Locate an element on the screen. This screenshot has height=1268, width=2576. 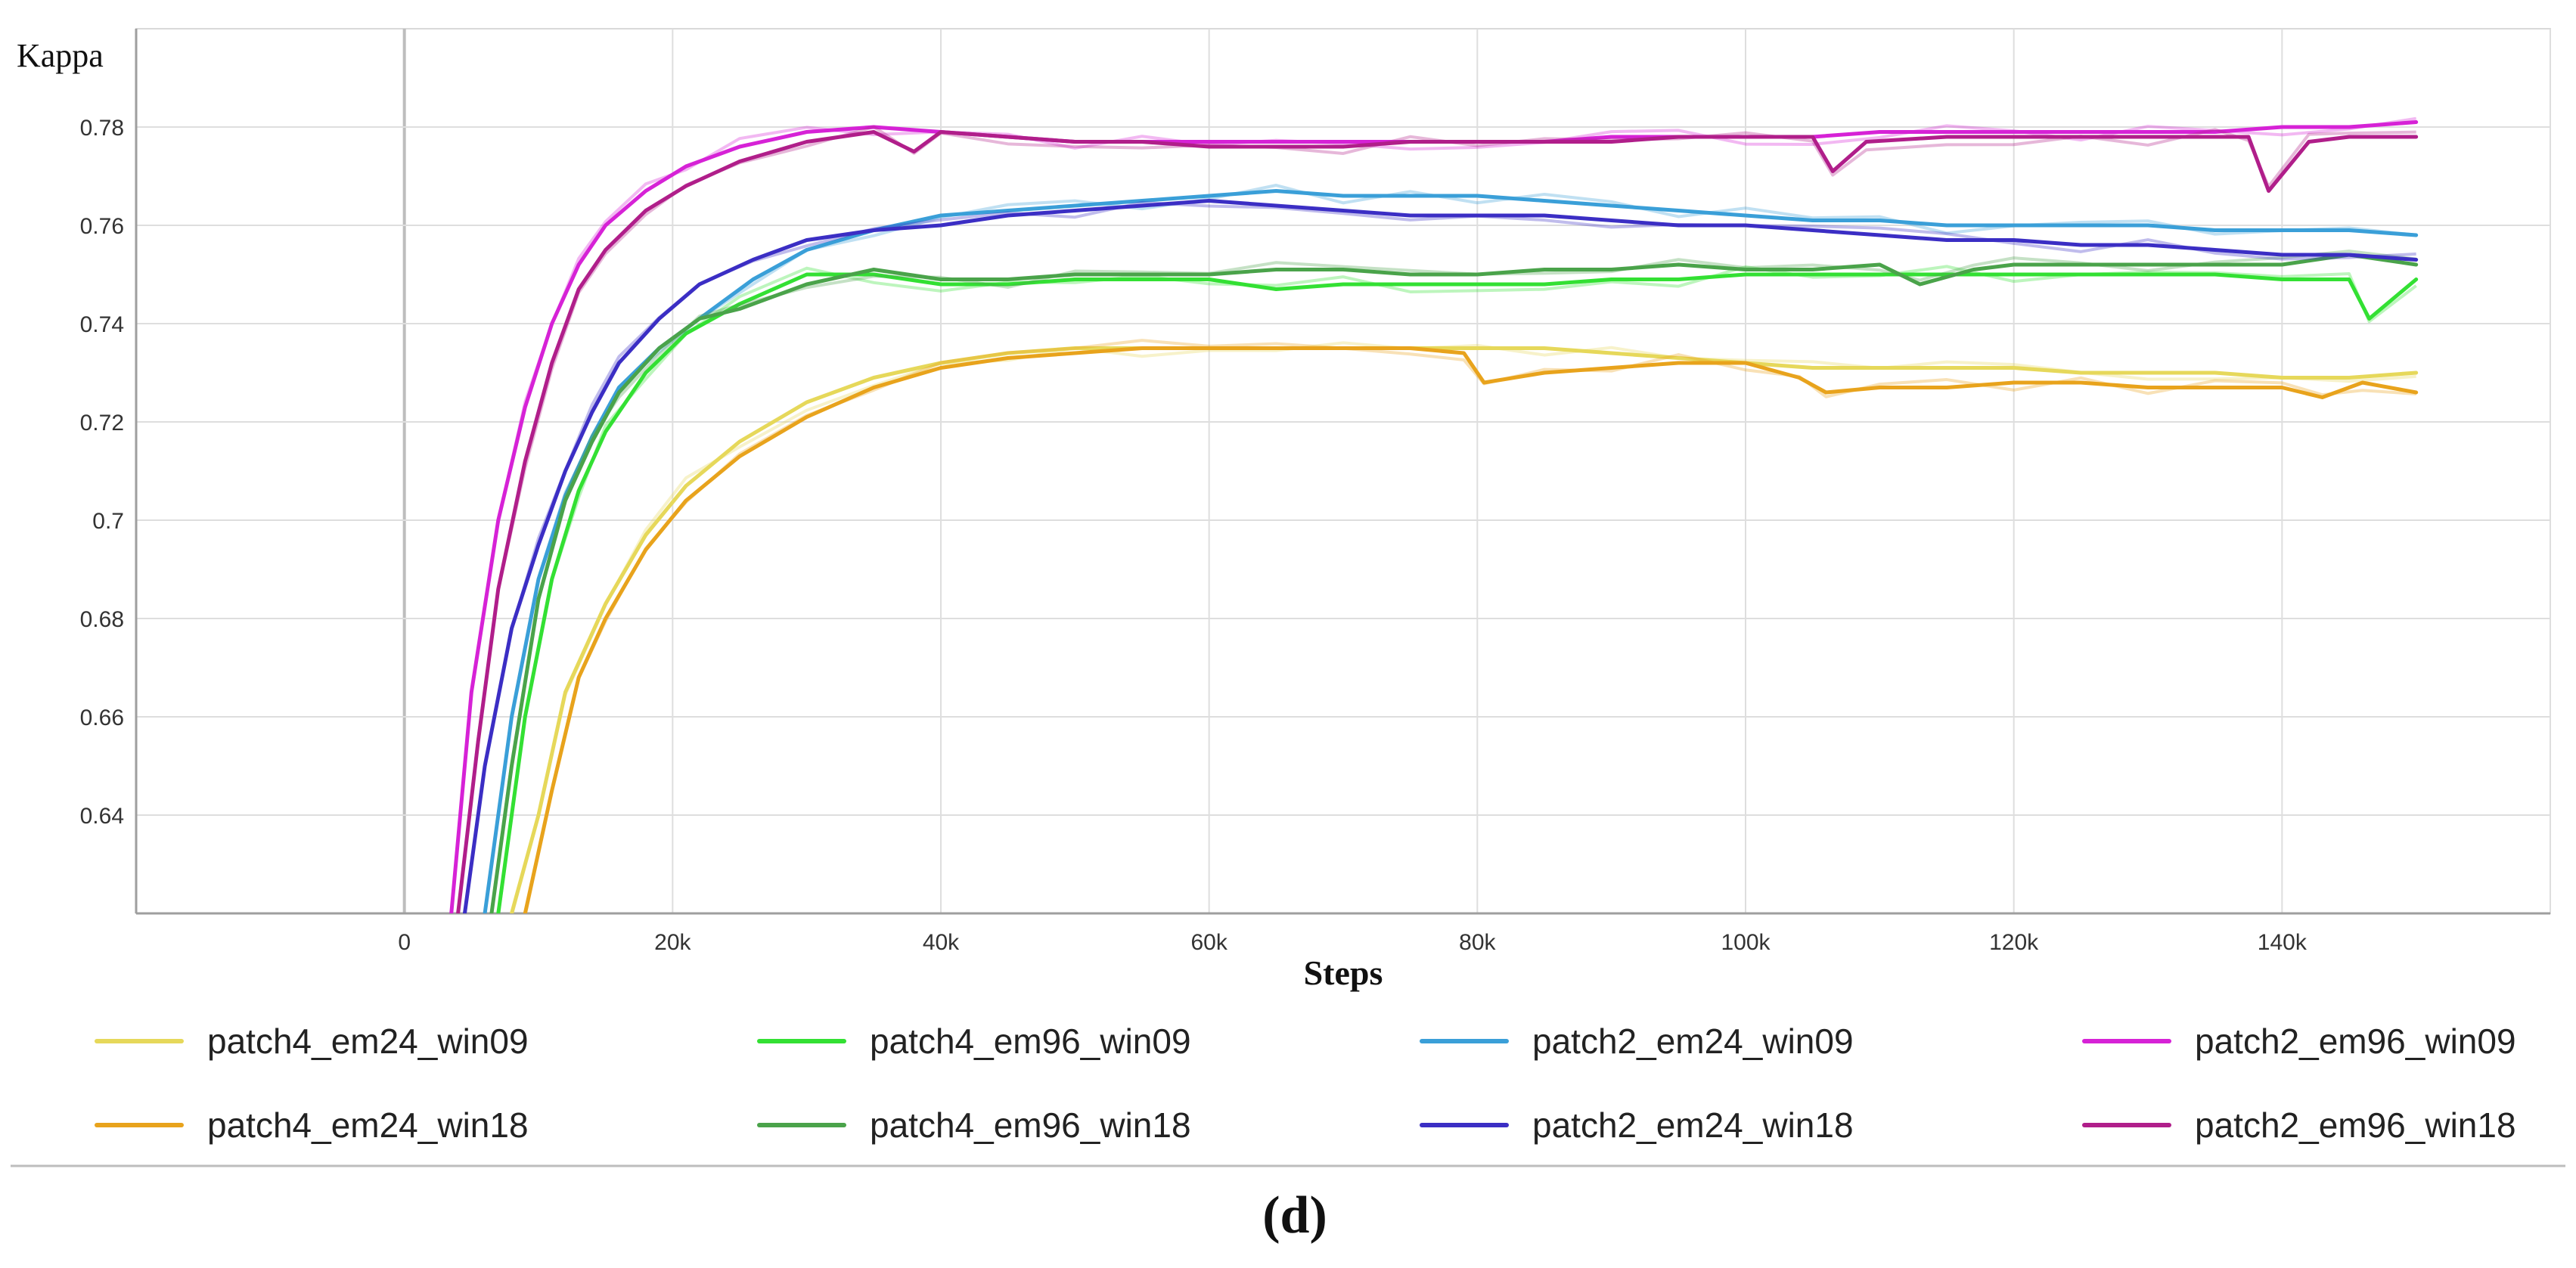
x-tick-label: 0 is located at coordinates (404, 942).